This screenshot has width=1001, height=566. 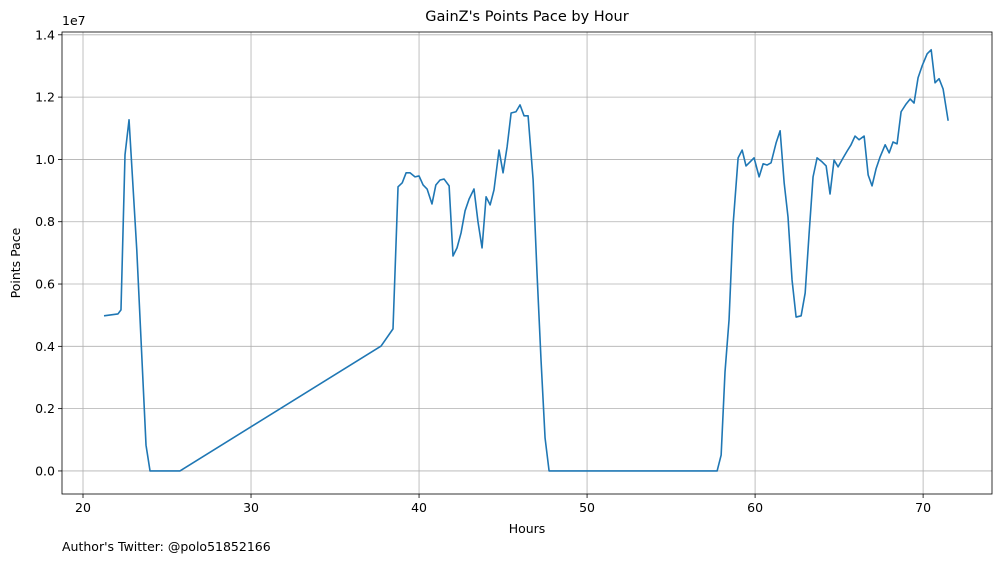 What do you see at coordinates (45, 284) in the screenshot?
I see `y-tick-label: 0.6` at bounding box center [45, 284].